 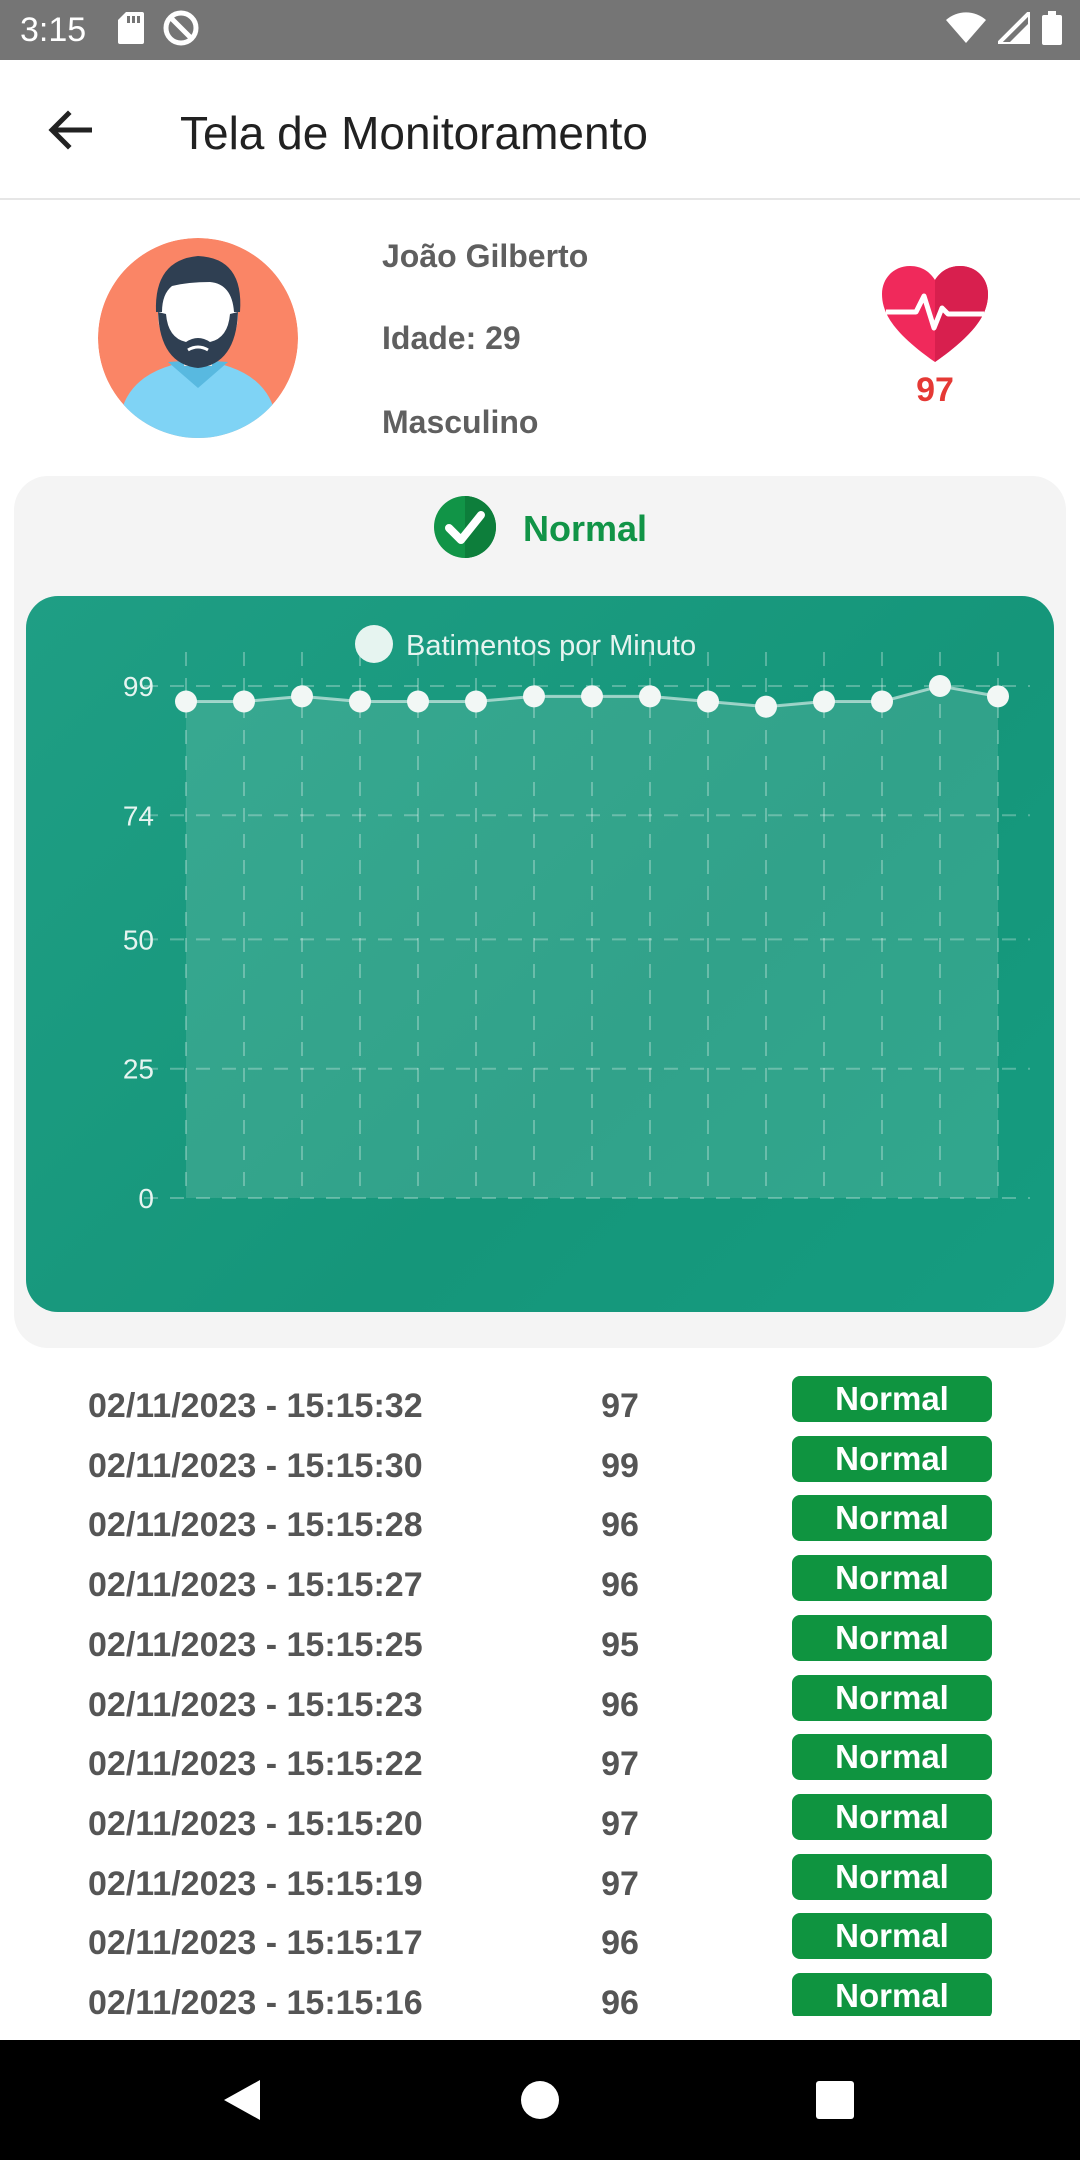 I want to click on nav-back-icon, so click(x=242, y=2100).